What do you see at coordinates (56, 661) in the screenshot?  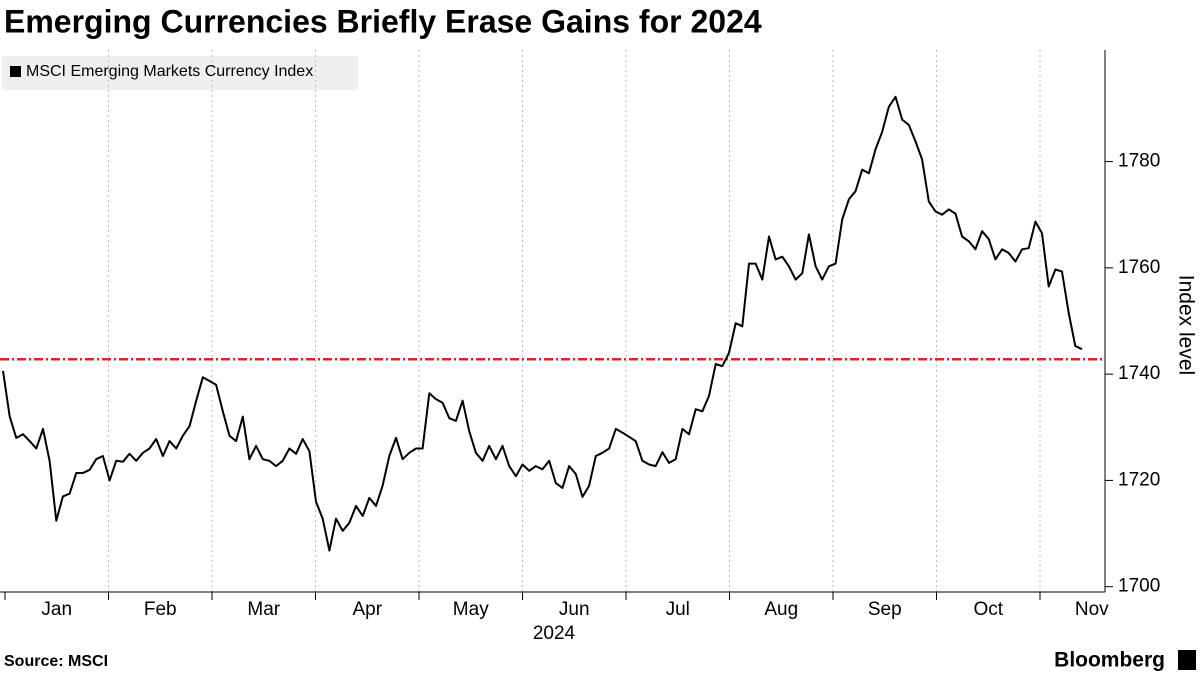 I see `source: Source: MSCI` at bounding box center [56, 661].